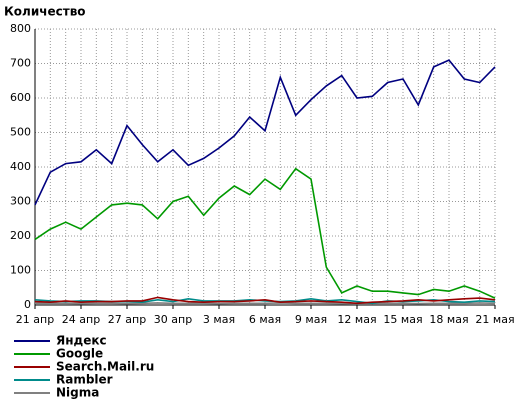  Describe the element at coordinates (173, 319) in the screenshot. I see `x-tick-label: 30 апр` at that location.